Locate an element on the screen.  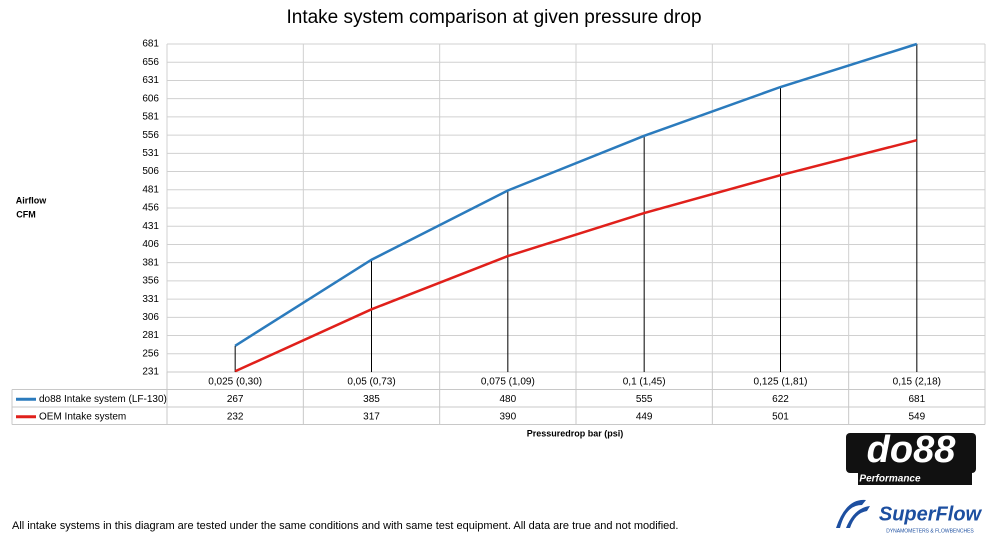
table-value: 385 is located at coordinates (371, 399).